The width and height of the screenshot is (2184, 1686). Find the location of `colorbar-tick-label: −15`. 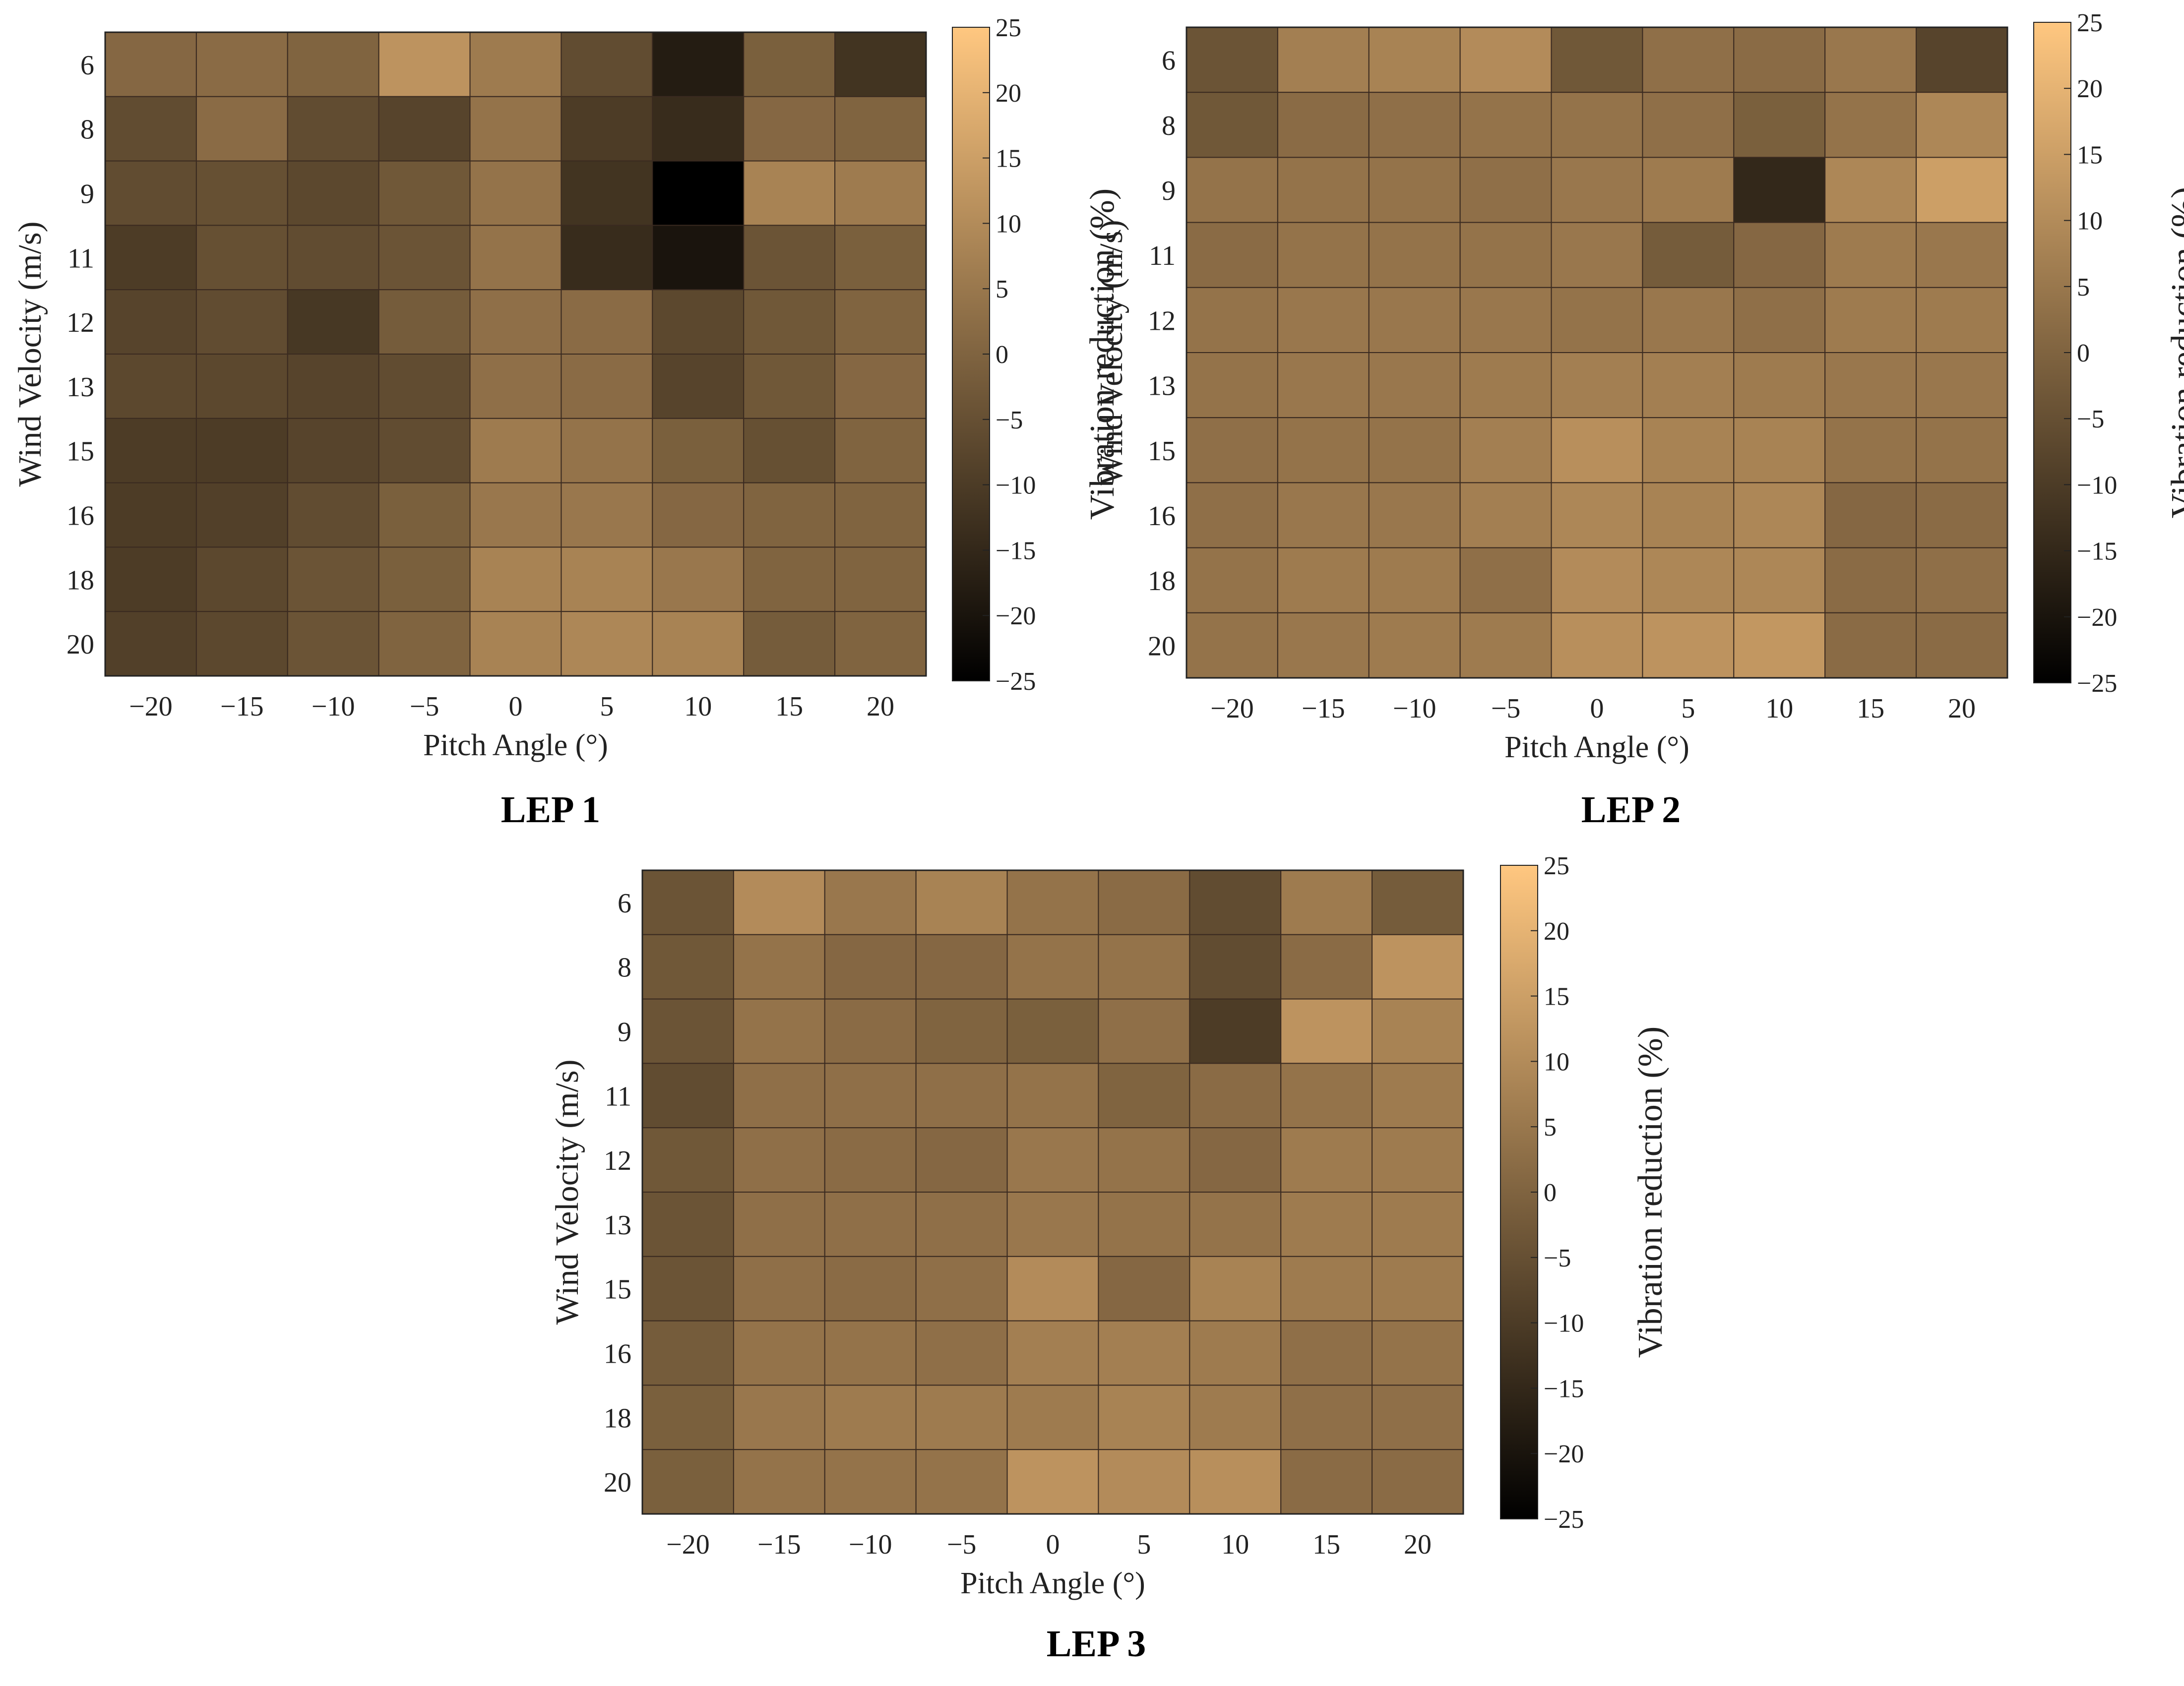

colorbar-tick-label: −15 is located at coordinates (2097, 552).